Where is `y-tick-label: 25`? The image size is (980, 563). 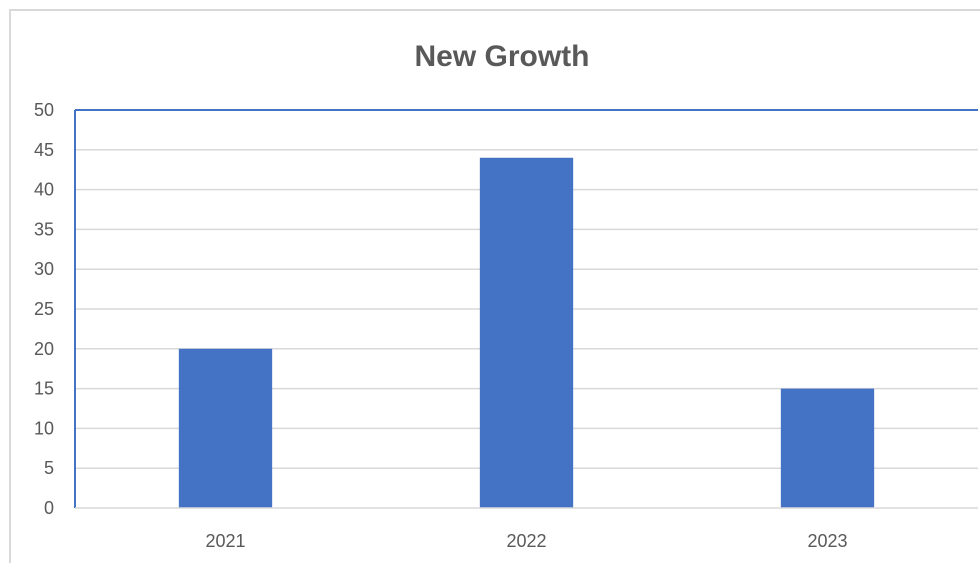 y-tick-label: 25 is located at coordinates (44, 309).